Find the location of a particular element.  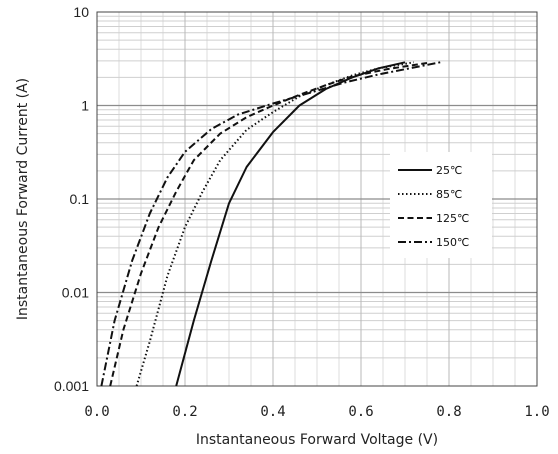

y-tick-label: 10 is located at coordinates (81, 12).